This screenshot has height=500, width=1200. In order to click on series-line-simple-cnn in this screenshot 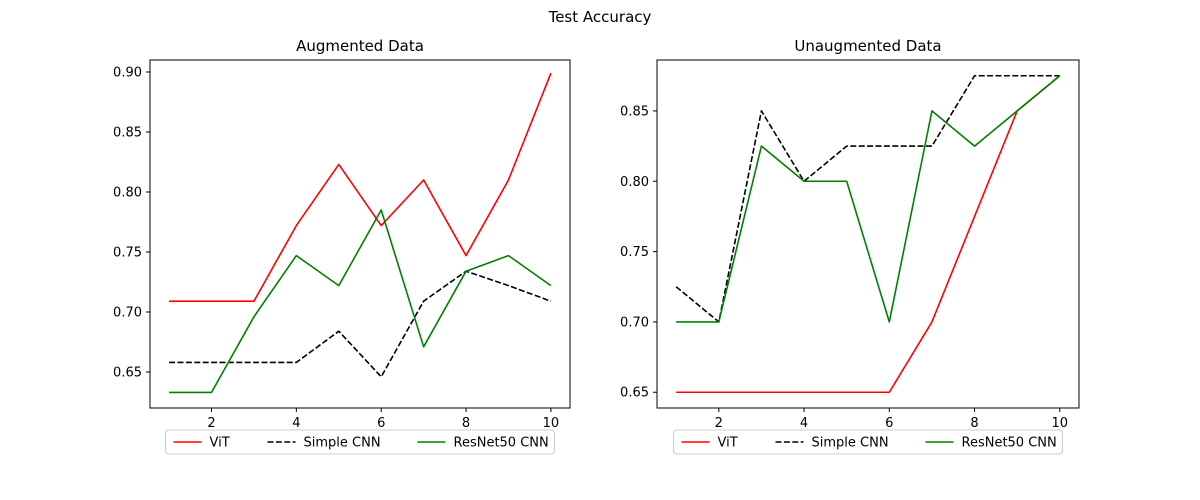, I will do `click(360, 324)`.